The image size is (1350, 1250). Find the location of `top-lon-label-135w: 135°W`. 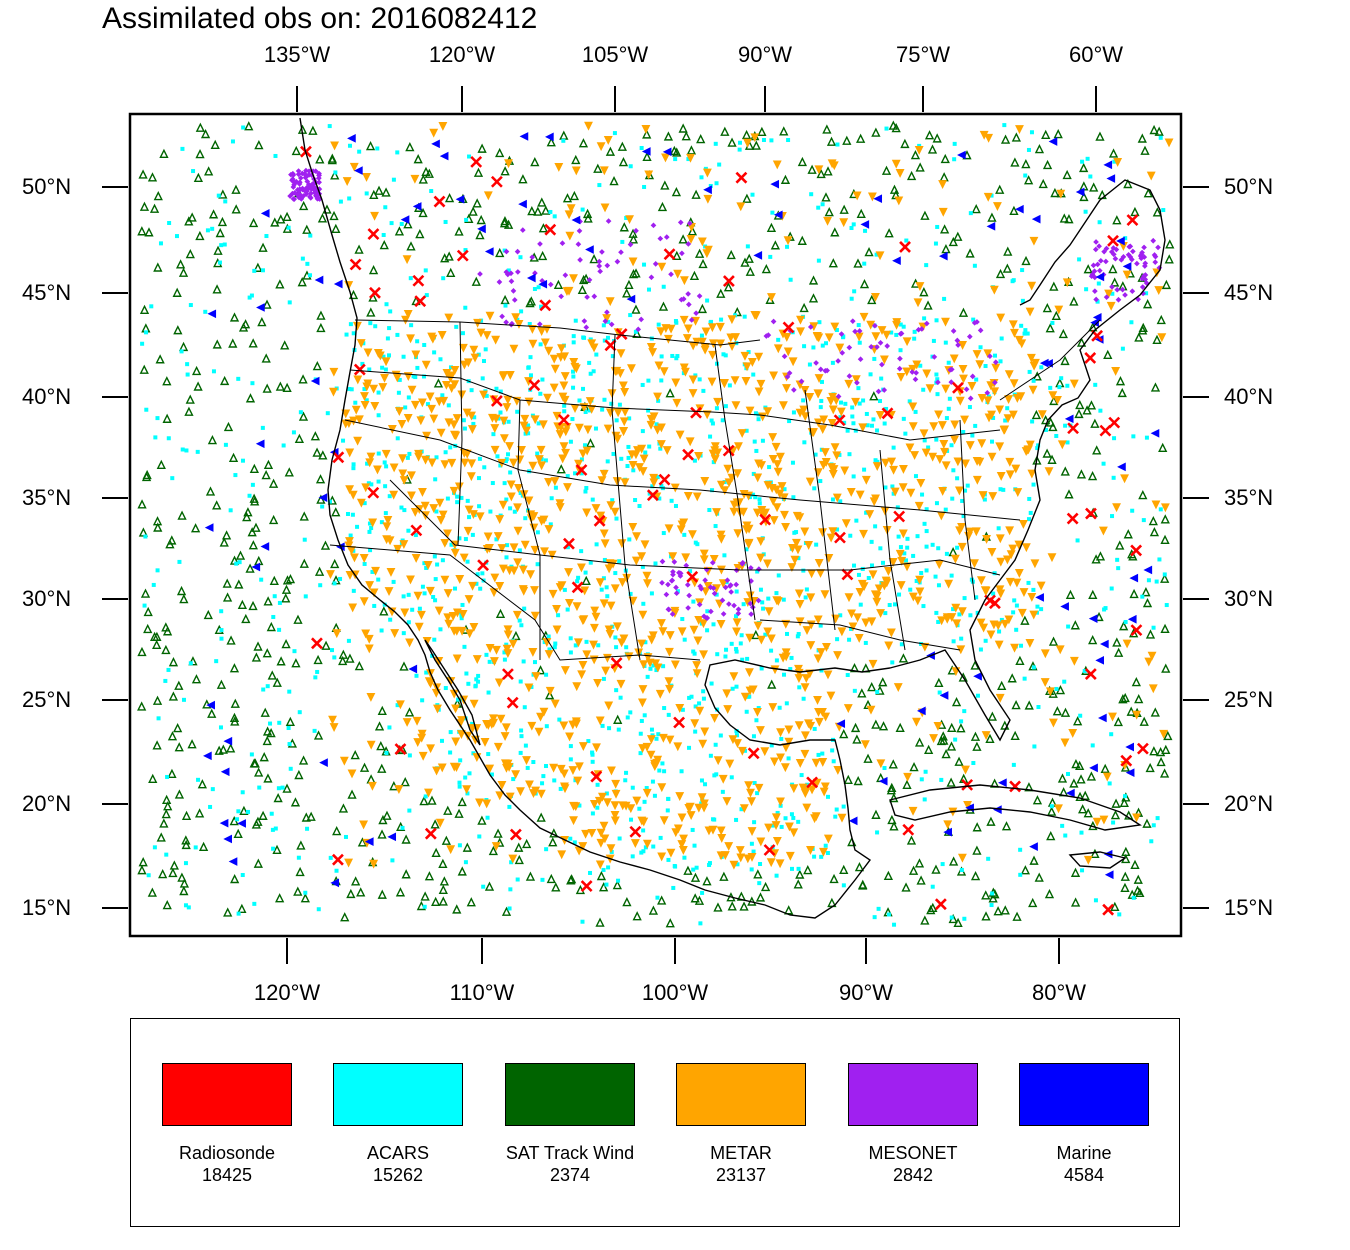

top-lon-label-135w: 135°W is located at coordinates (297, 54).